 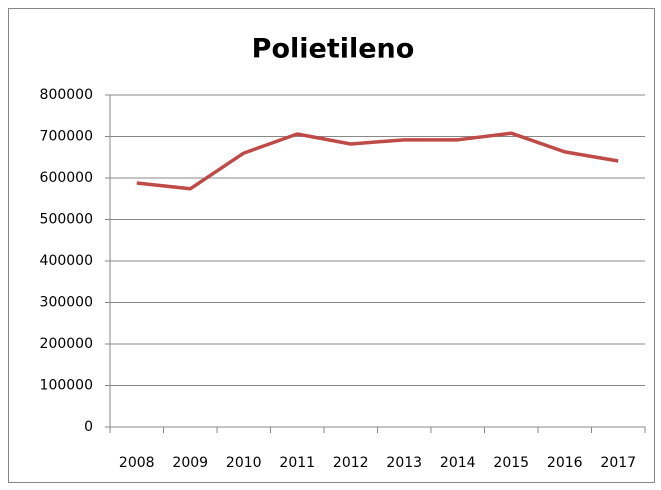 I want to click on y-tick-label: 800000, so click(x=66, y=95).